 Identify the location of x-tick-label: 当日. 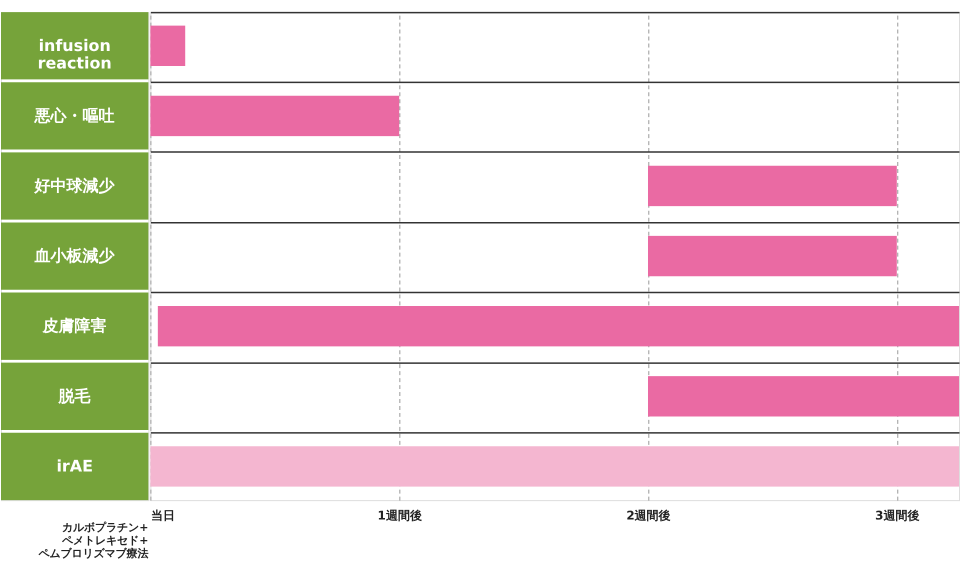
(162, 515).